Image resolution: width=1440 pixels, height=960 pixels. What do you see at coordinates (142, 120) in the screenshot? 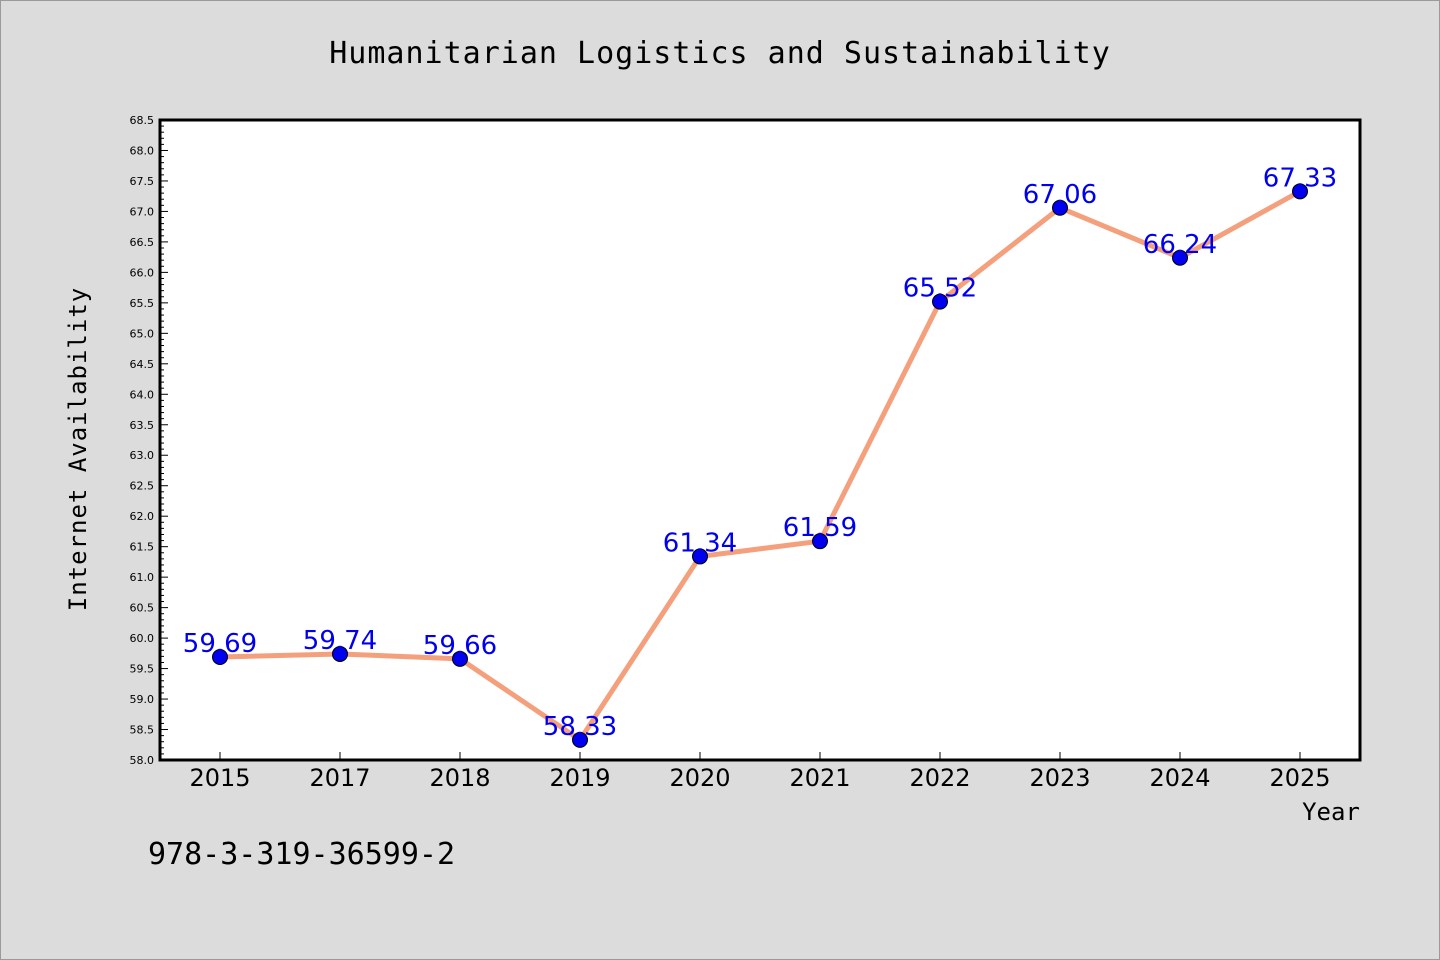
I see `y-tick-label: 68.5` at bounding box center [142, 120].